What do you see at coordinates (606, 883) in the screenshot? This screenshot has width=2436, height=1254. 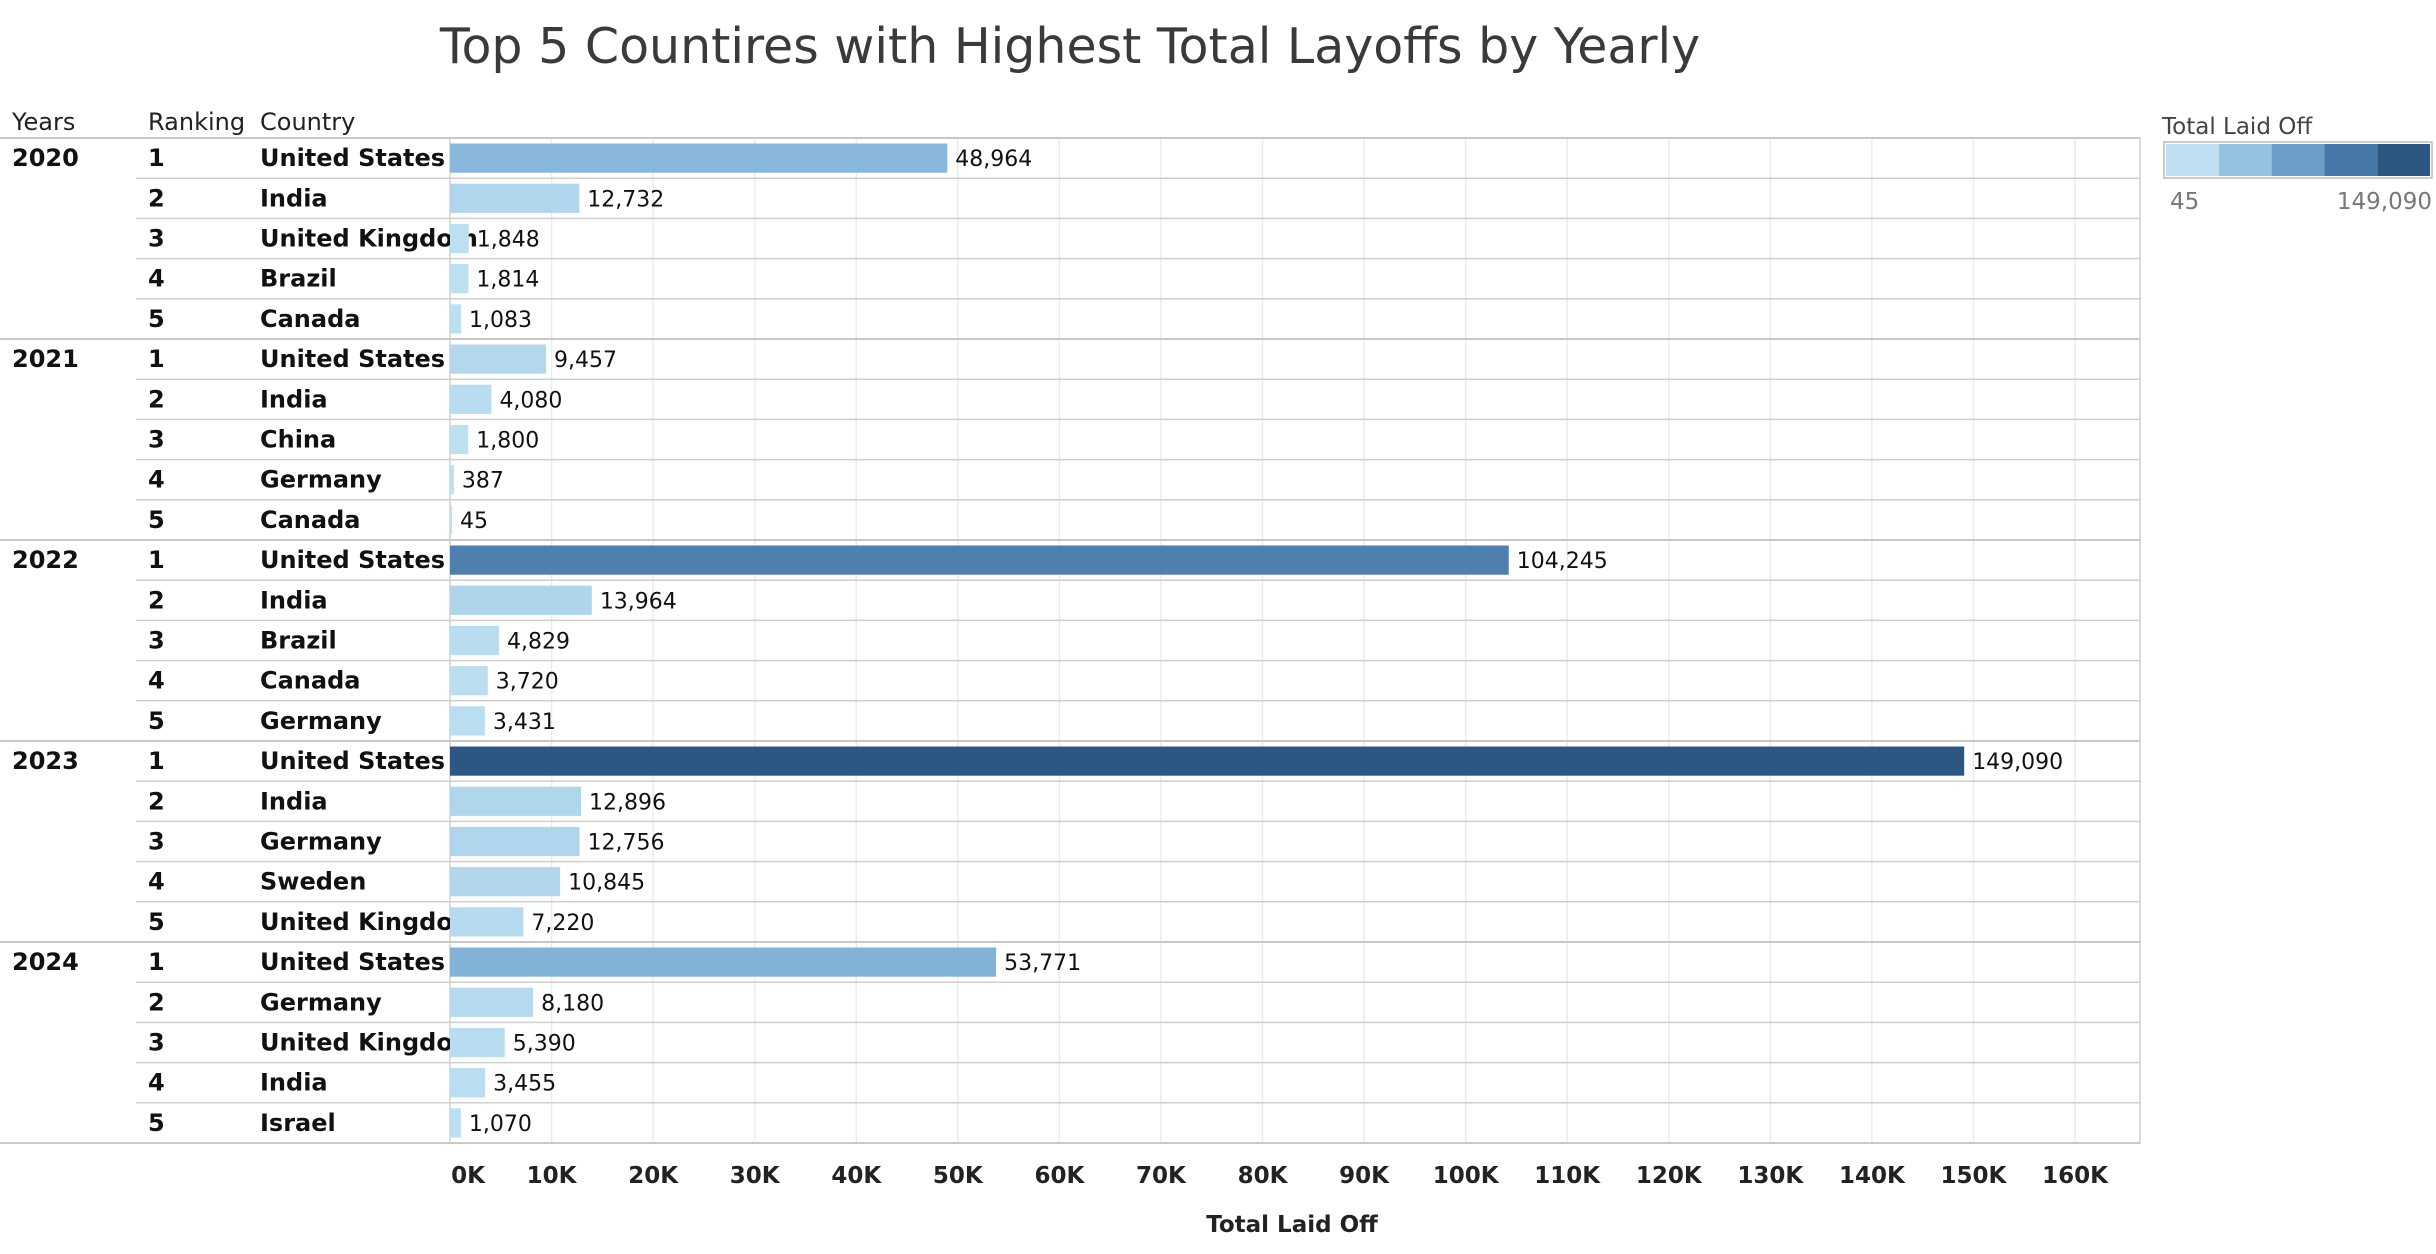 I see `bar-value-label: 10,845` at bounding box center [606, 883].